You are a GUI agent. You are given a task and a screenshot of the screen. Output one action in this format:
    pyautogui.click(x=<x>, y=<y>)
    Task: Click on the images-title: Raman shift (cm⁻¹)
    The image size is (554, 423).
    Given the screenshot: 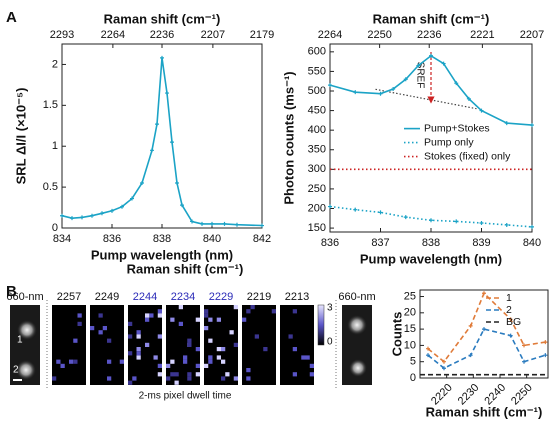 What is the action you would take?
    pyautogui.click(x=185, y=268)
    